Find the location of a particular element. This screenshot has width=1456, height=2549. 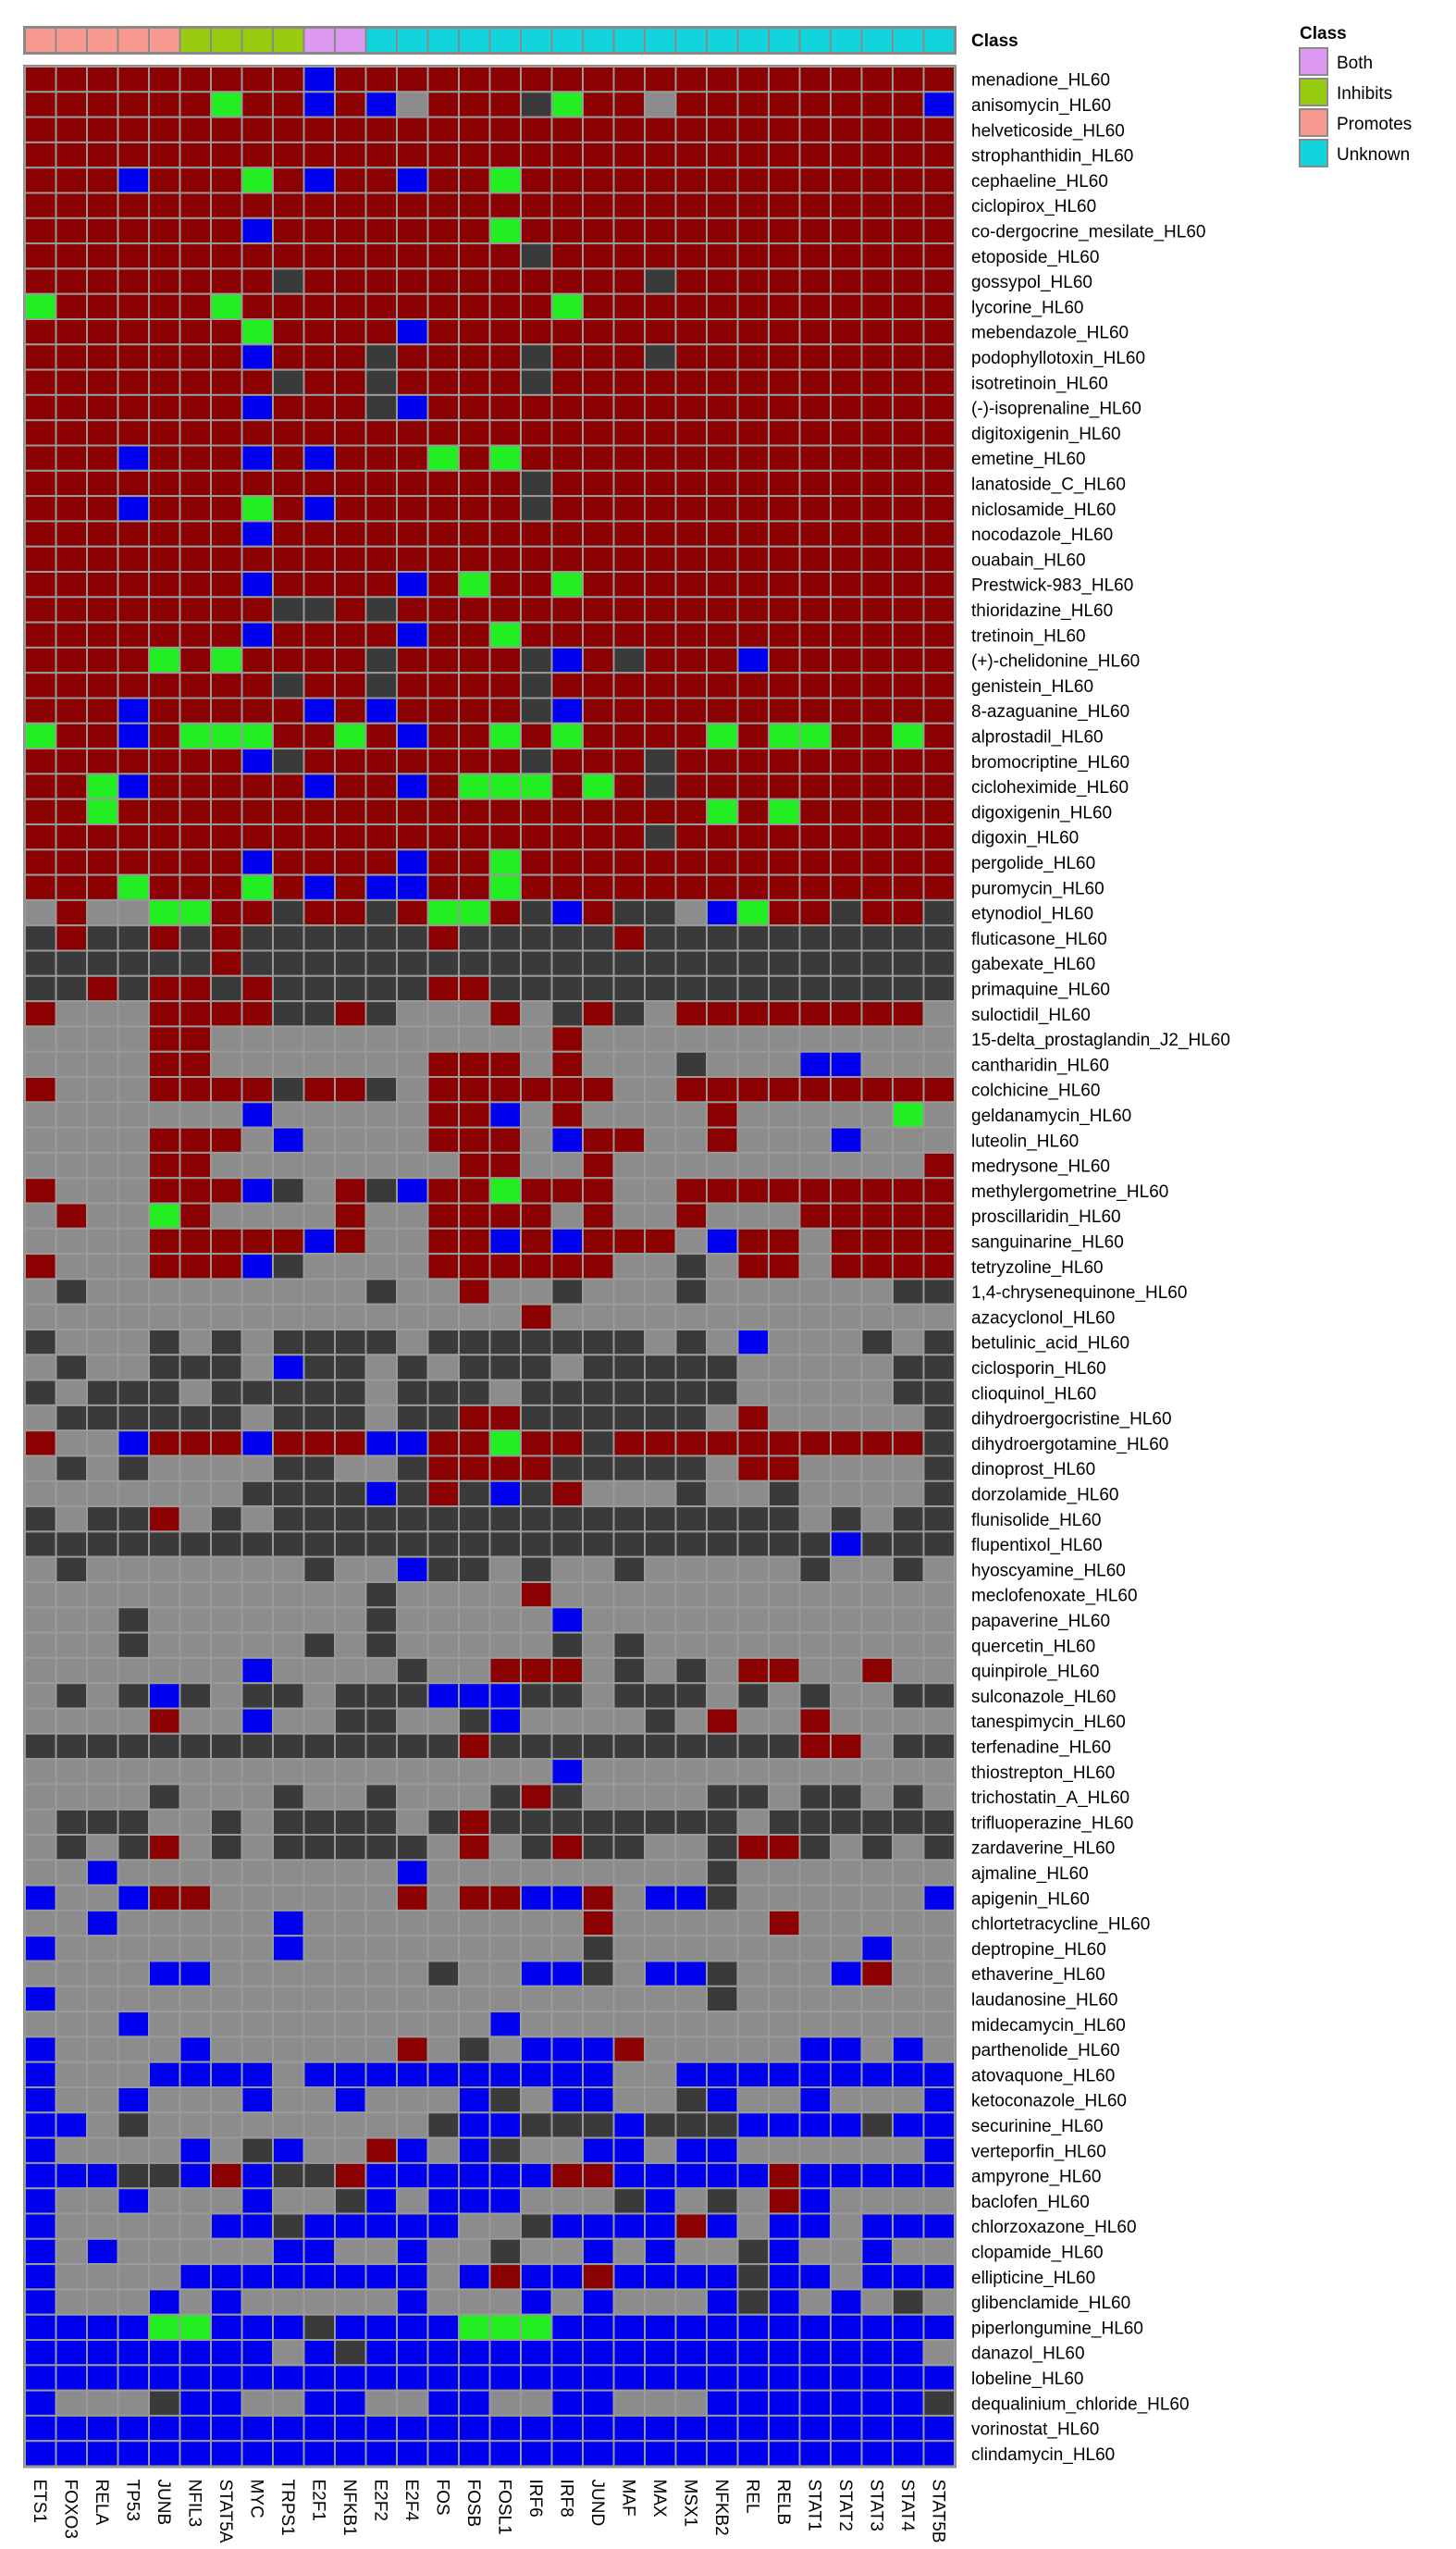

column-label: REL is located at coordinates (751, 2497).